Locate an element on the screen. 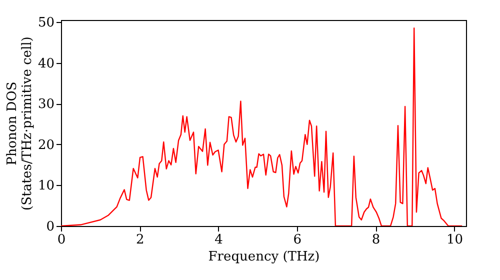 The image size is (500, 280). x-tick-label: 10 is located at coordinates (454, 240).